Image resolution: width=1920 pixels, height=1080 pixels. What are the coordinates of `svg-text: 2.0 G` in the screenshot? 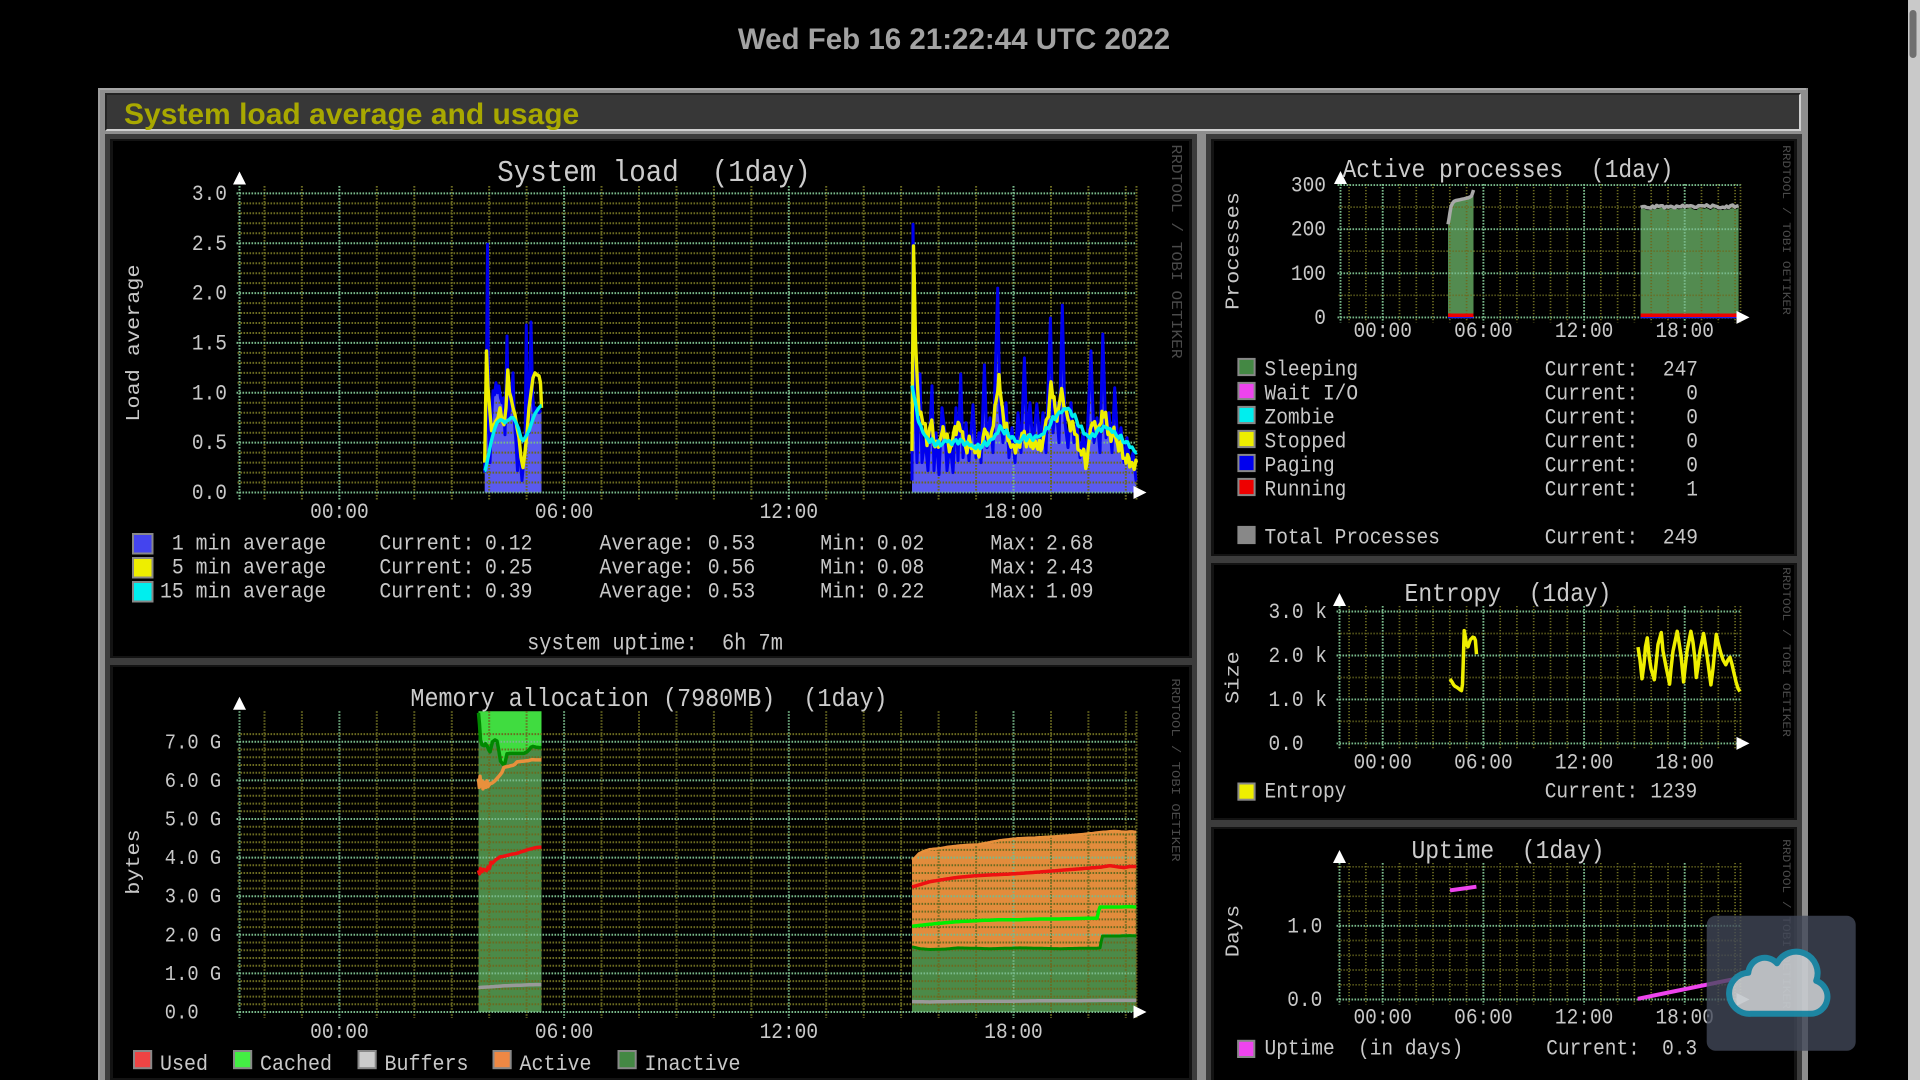 It's located at (193, 935).